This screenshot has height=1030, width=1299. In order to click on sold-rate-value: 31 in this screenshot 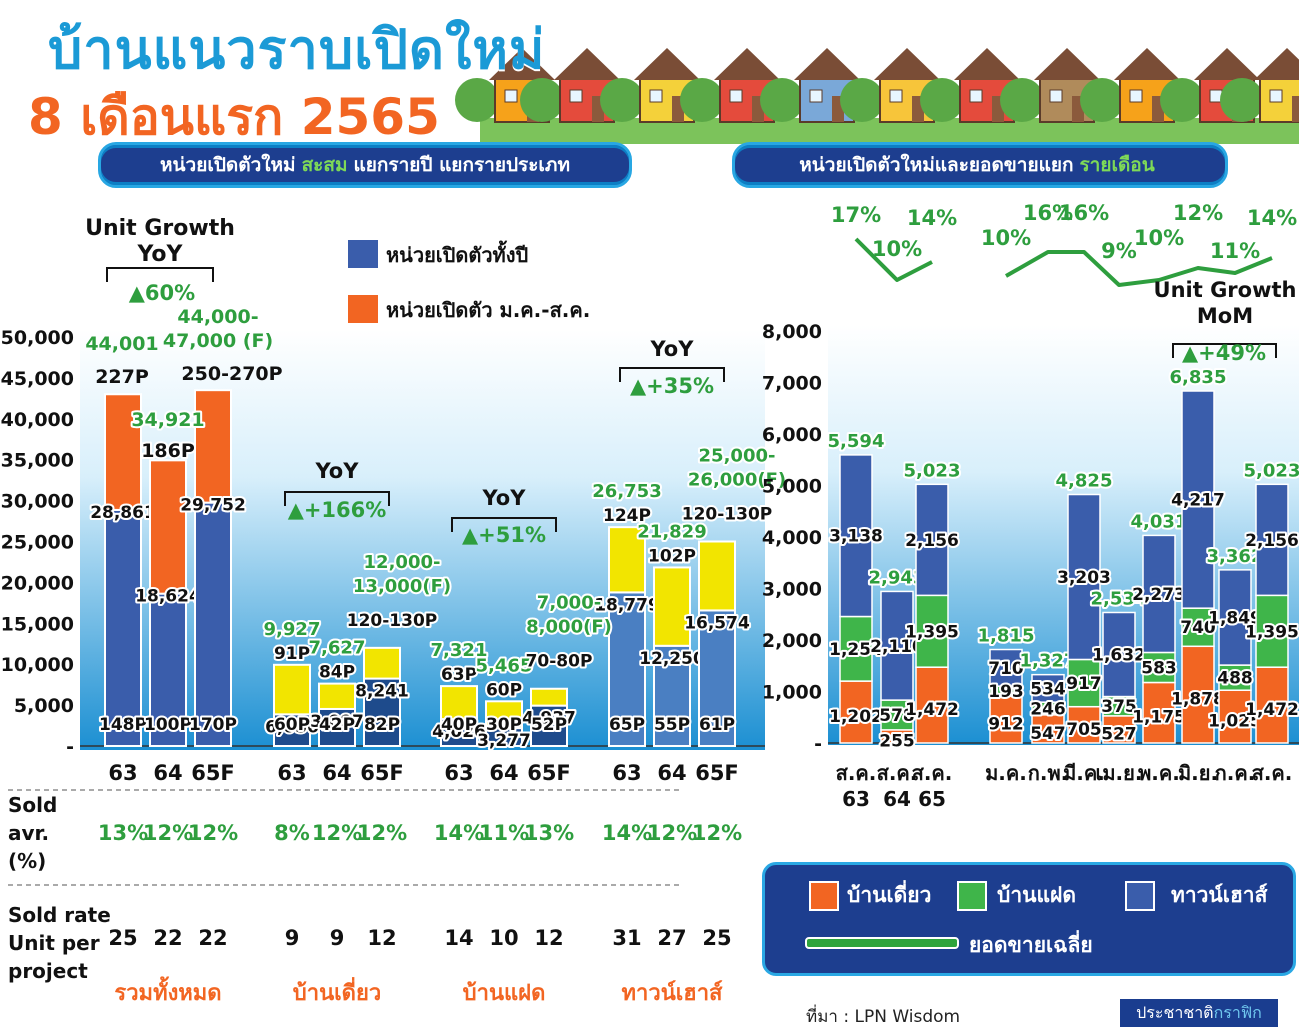, I will do `click(626, 938)`.